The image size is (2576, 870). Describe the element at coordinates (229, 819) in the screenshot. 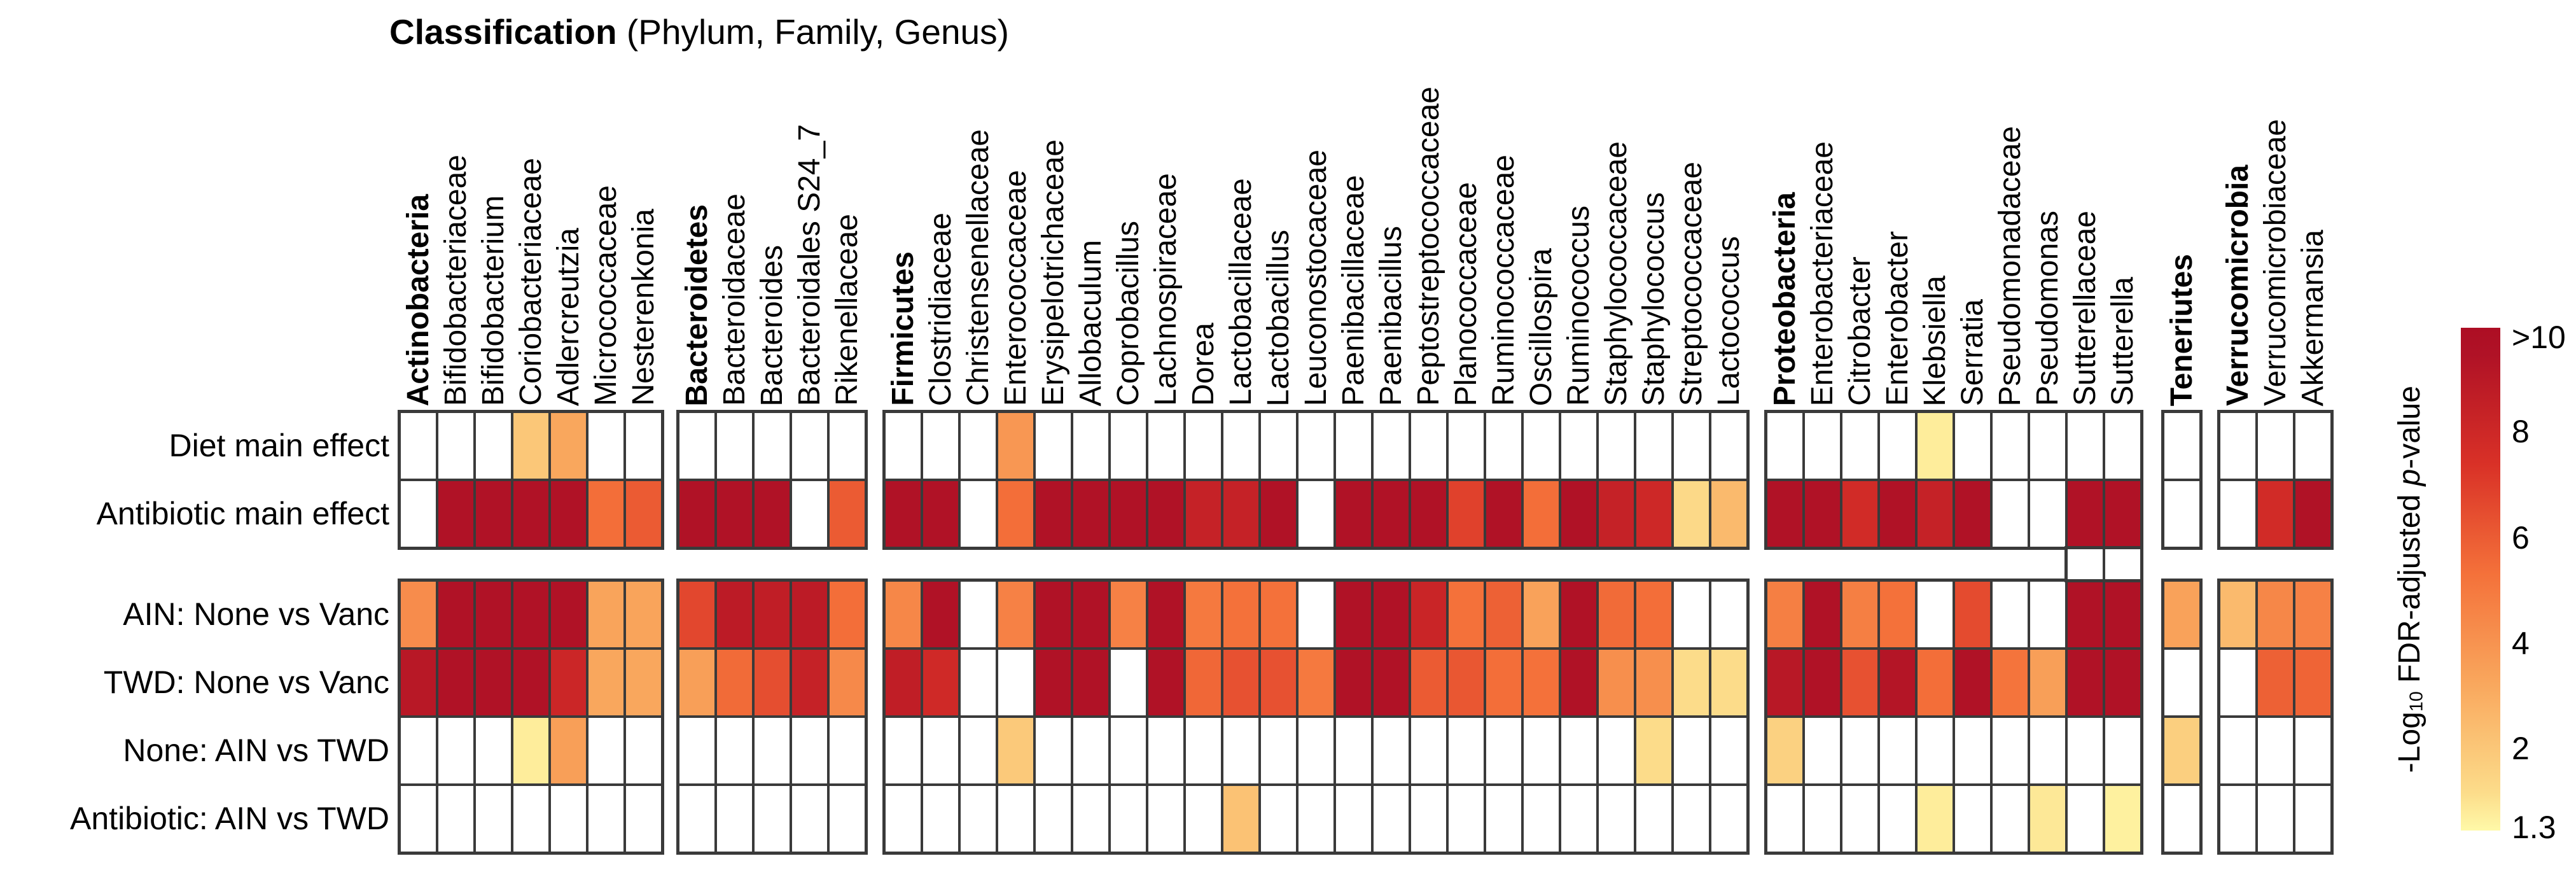

I see `row-label-antibiotic-ain-vs-twd: Antibiotic: AIN vs TWD` at that location.